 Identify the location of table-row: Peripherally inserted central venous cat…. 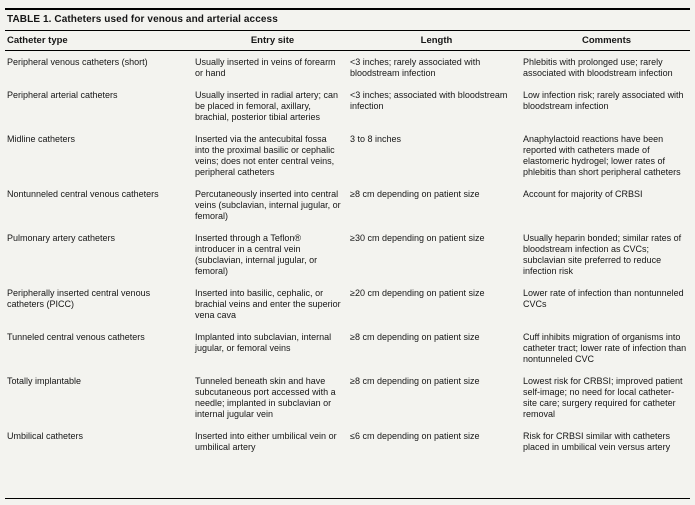
(347, 304).